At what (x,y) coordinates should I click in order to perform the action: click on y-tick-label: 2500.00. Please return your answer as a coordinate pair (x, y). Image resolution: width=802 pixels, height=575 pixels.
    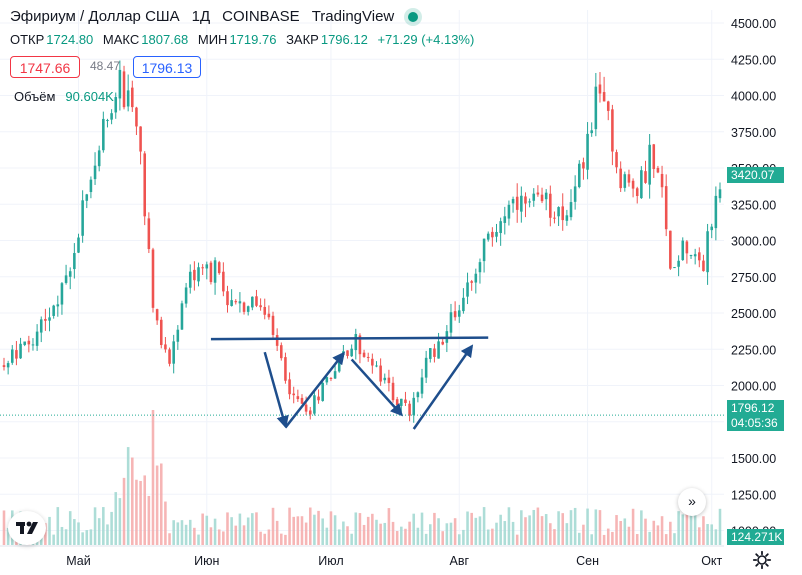
    Looking at the image, I should click on (753, 314).